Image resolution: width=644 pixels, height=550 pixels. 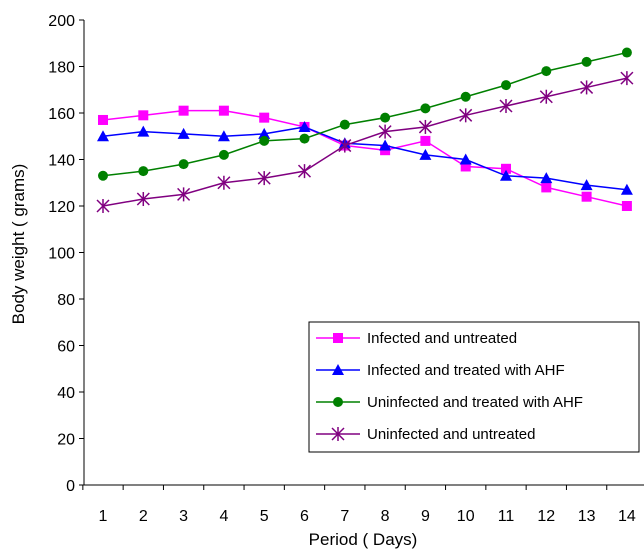 I want to click on x-tick-label: 5, so click(x=264, y=516).